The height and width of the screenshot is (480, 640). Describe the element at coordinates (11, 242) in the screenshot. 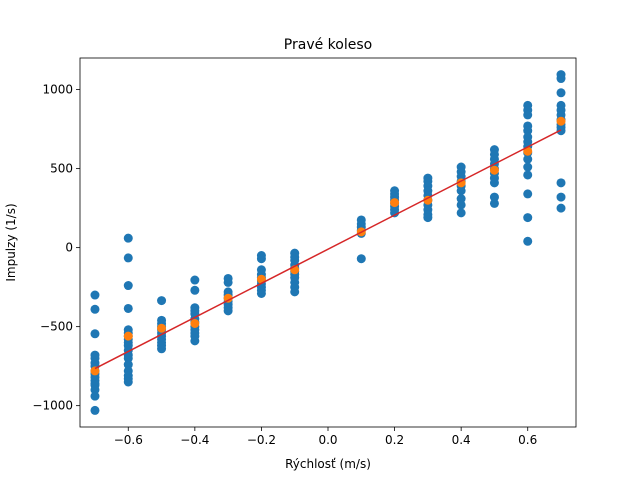

I see `y-axis-label: Impulzy (1/s)` at that location.